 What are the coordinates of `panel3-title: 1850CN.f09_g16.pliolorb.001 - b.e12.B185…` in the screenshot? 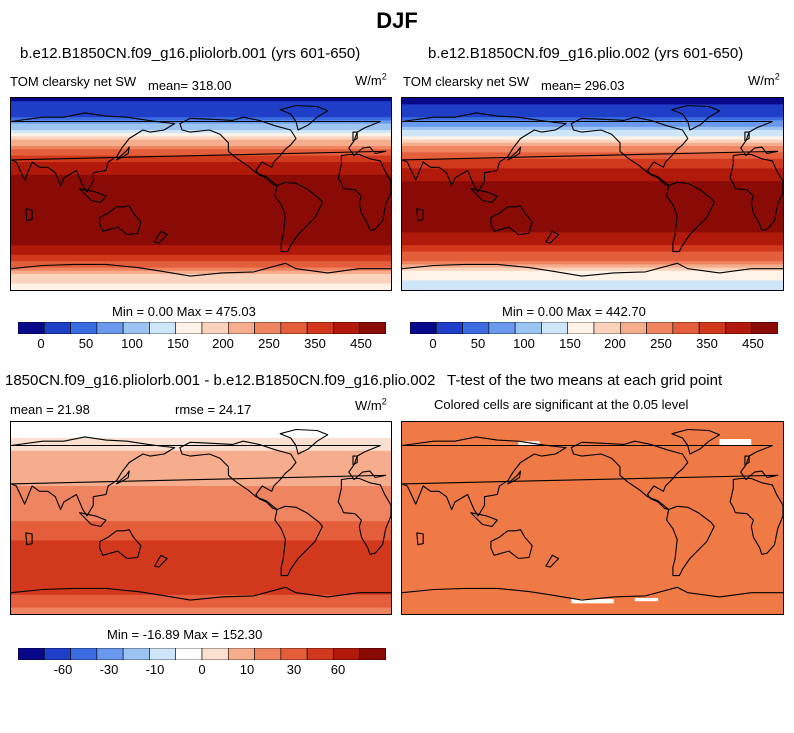 It's located at (220, 380).